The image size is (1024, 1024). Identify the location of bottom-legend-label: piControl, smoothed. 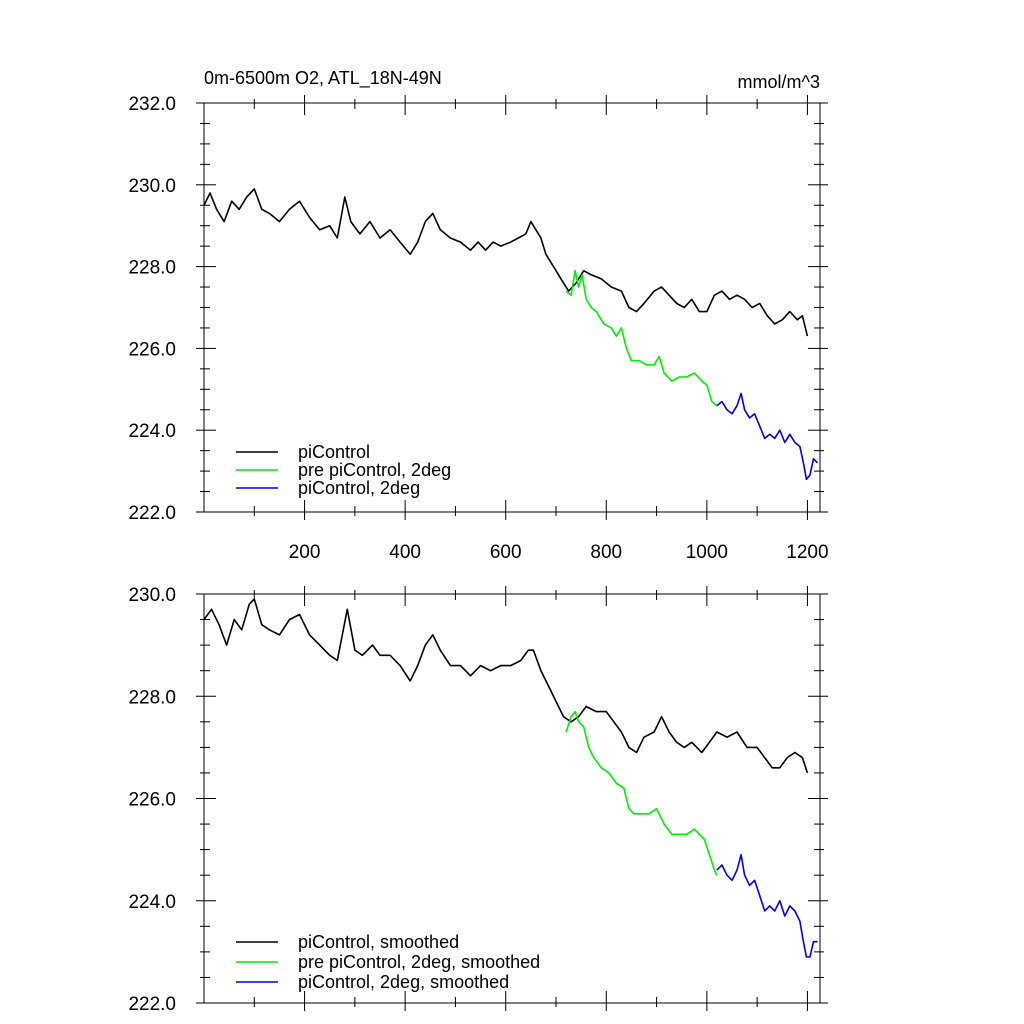
(378, 942).